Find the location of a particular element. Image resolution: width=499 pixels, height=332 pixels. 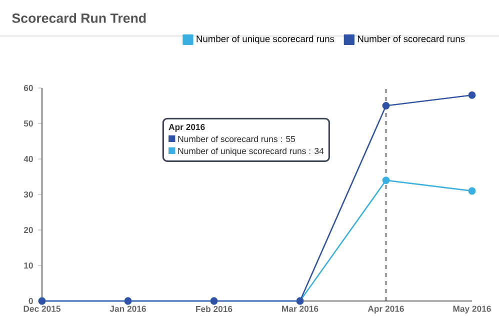

y-tick-label: 40 is located at coordinates (28, 159).